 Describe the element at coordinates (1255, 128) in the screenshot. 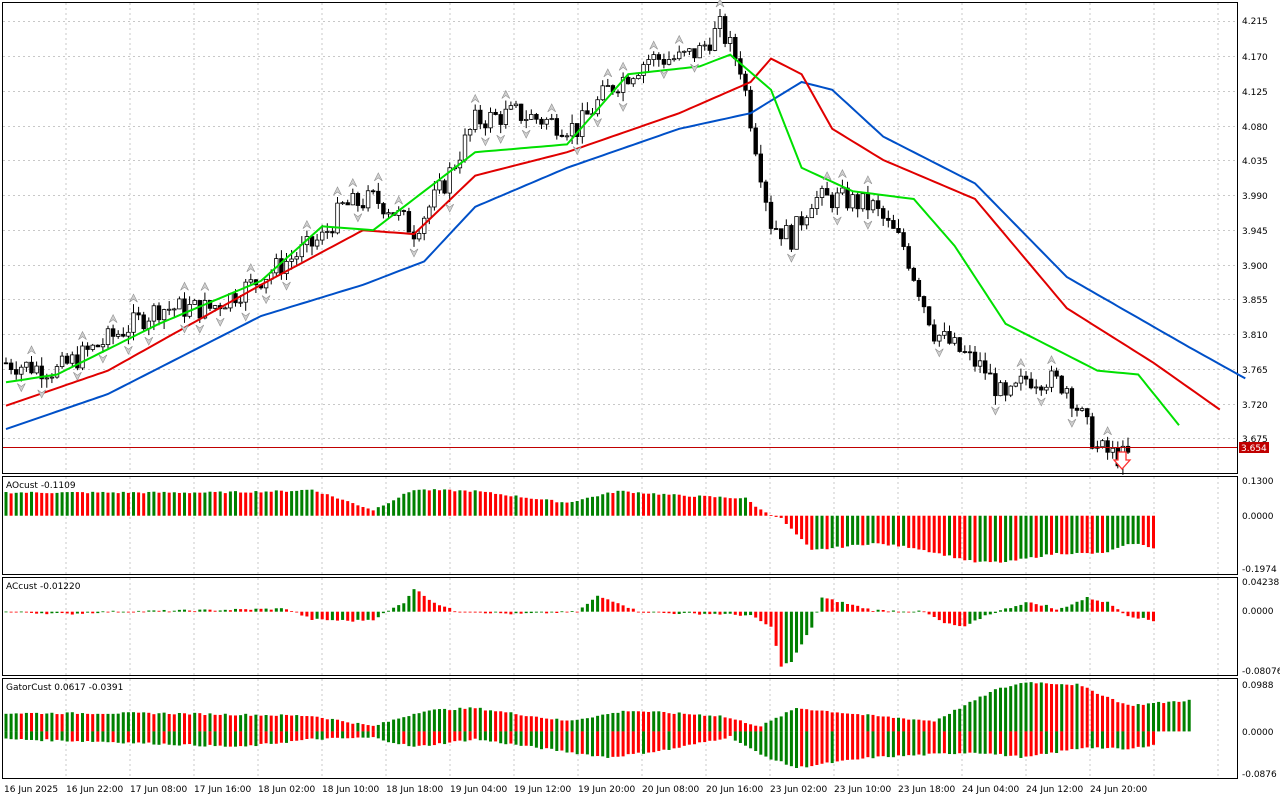

I see `price-label: 4.080` at that location.